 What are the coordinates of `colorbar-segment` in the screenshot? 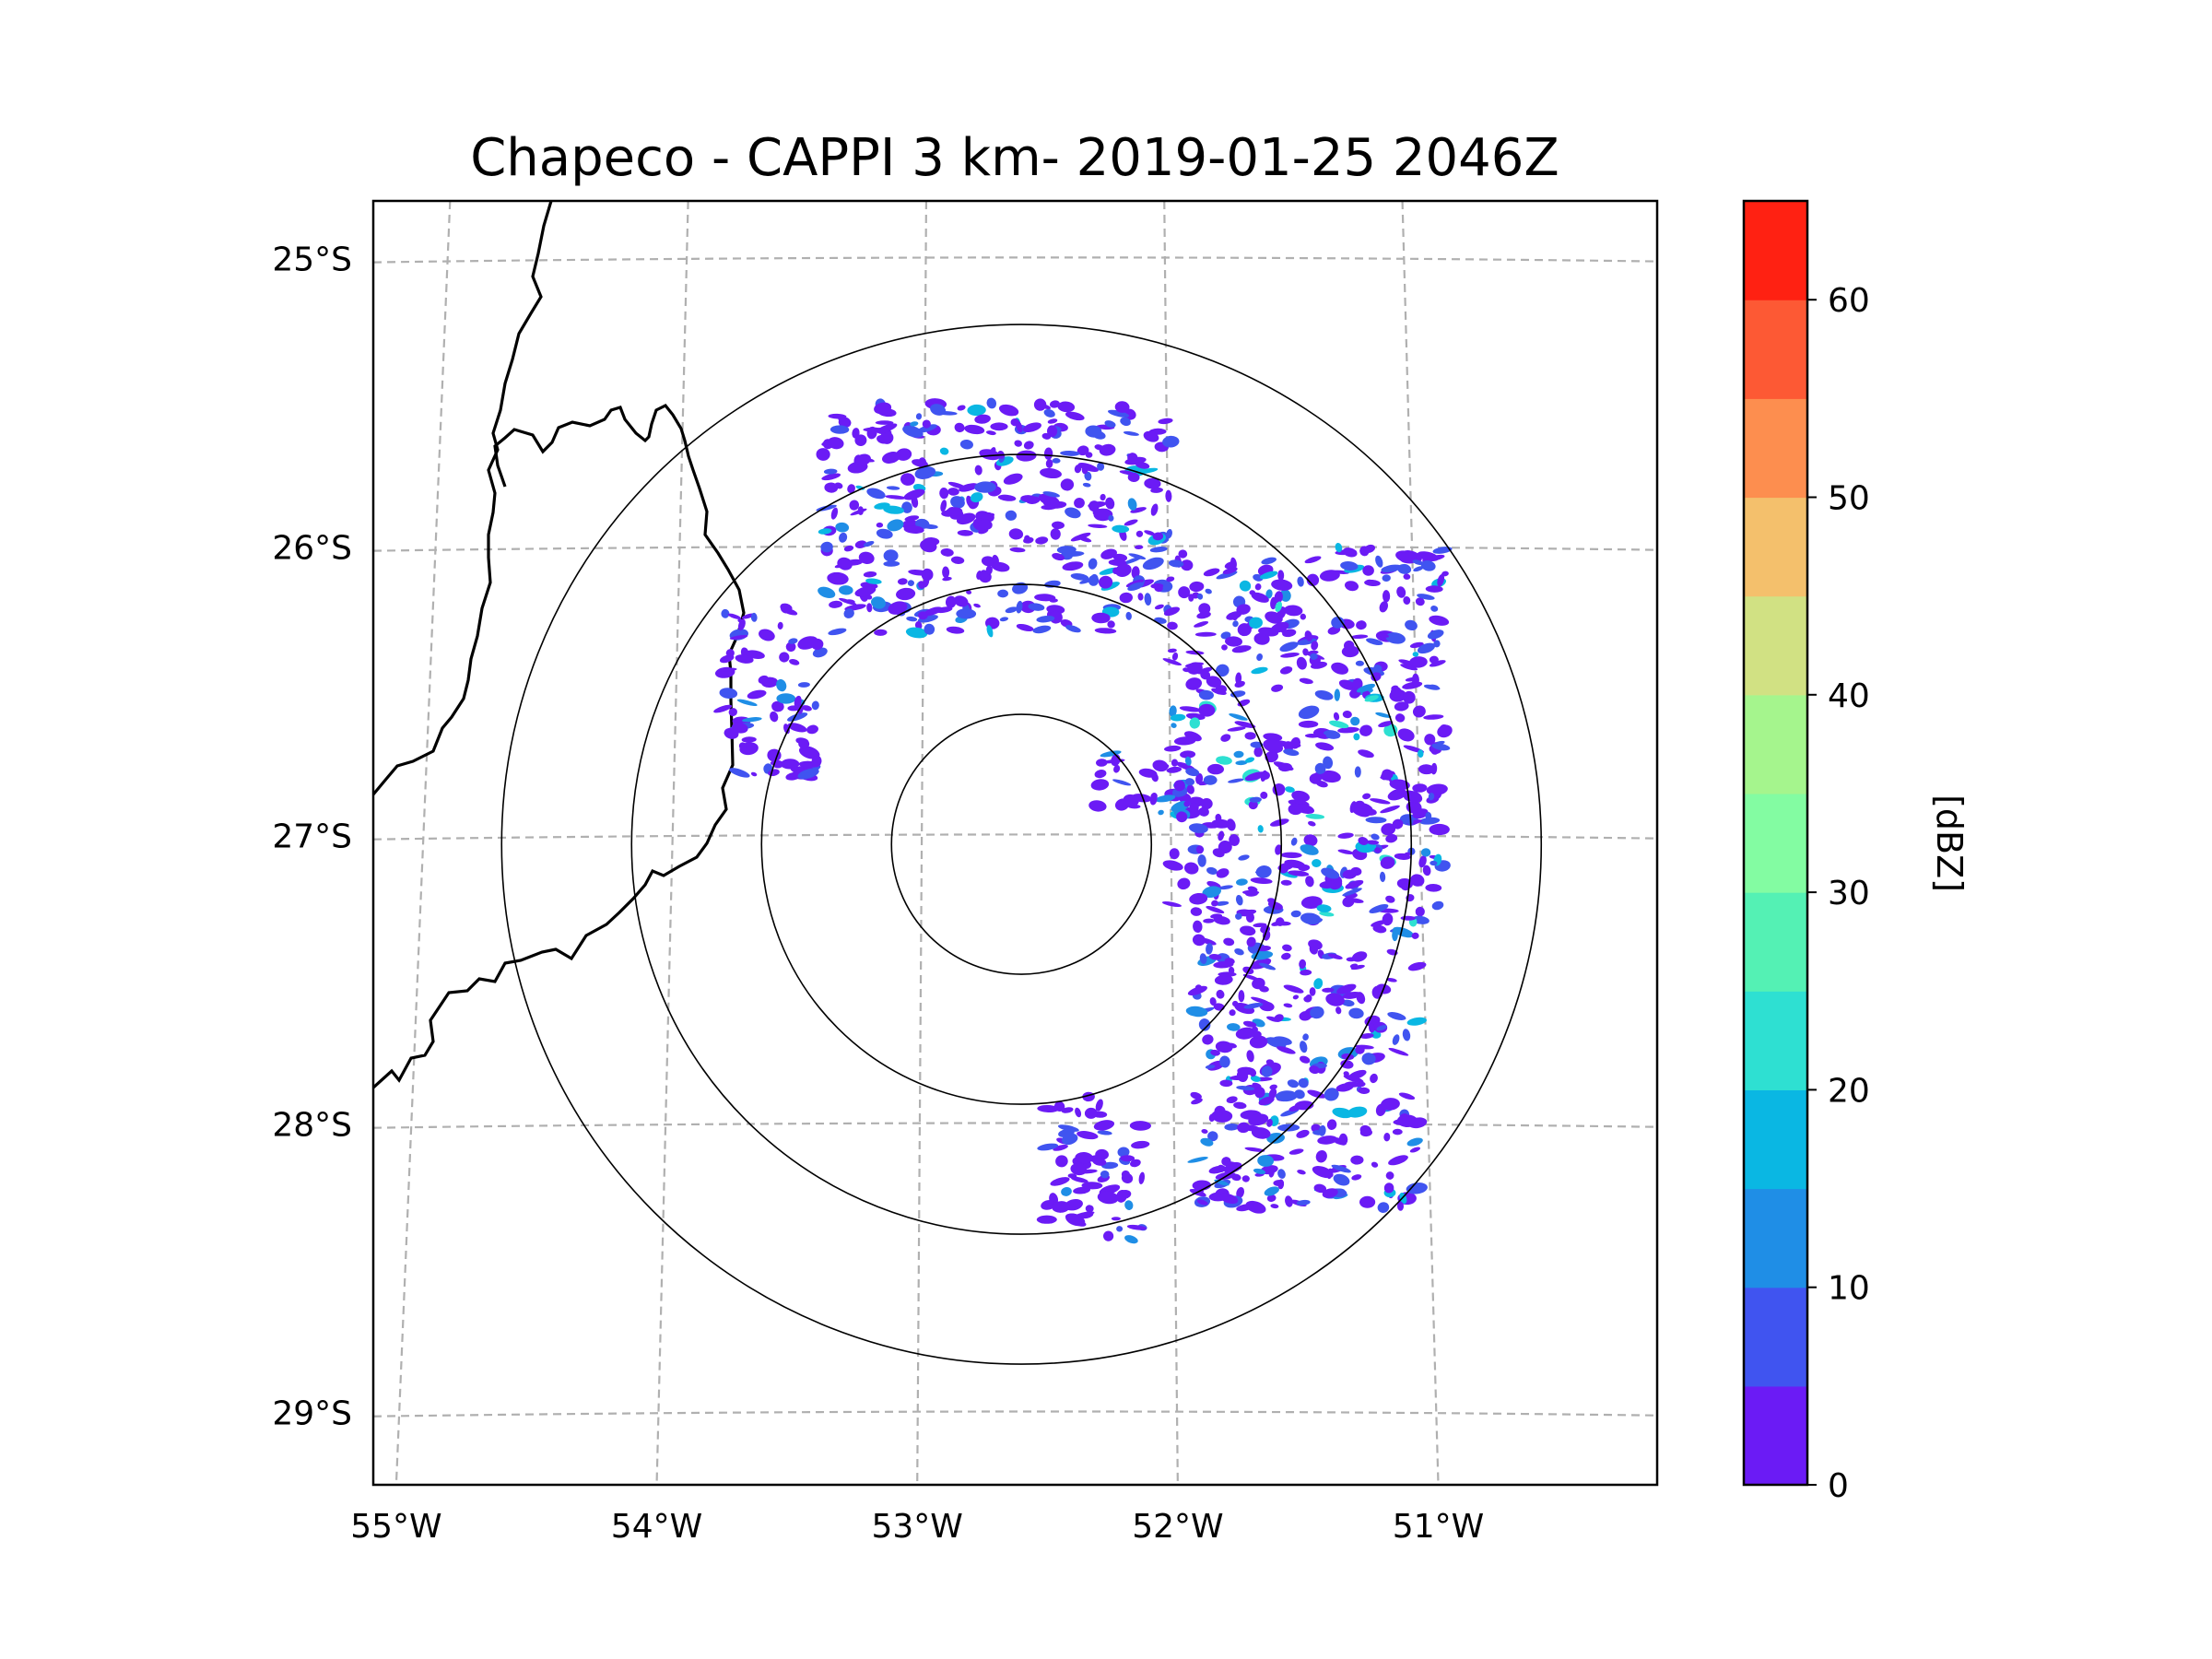 It's located at (1775, 645).